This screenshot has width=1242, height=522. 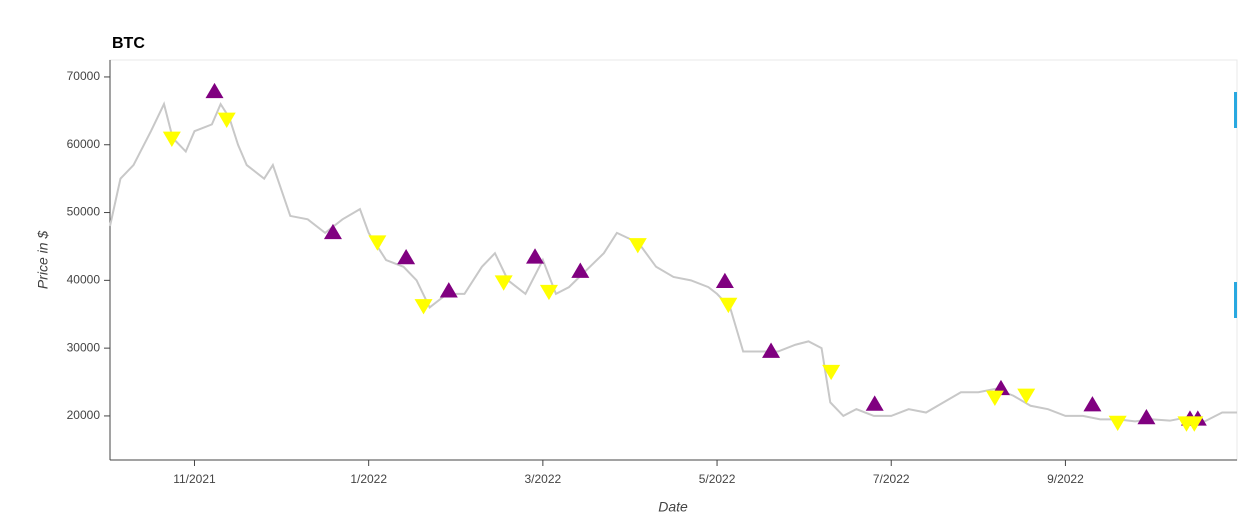 I want to click on x-tick-label: 5/2022, so click(x=717, y=479).